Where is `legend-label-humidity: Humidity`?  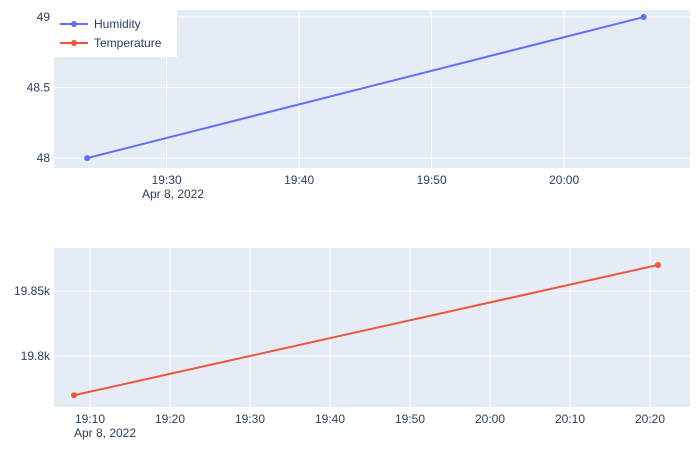
legend-label-humidity: Humidity is located at coordinates (117, 24).